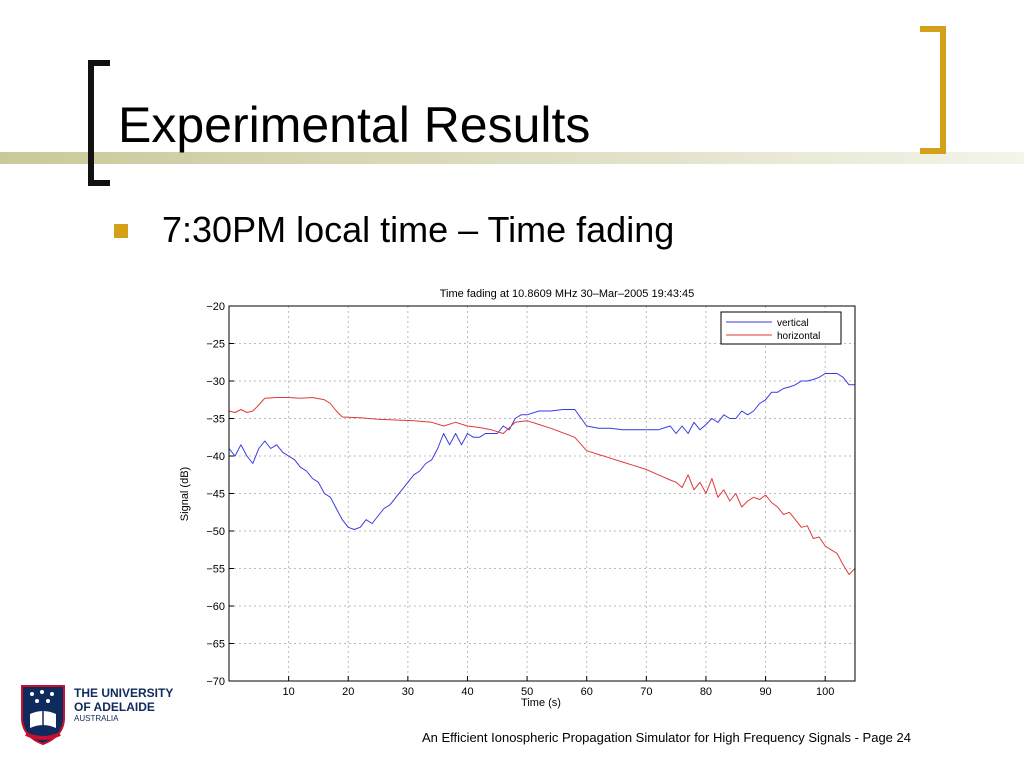  I want to click on bullet-text: 7:30PM local time – Time fading, so click(418, 229).